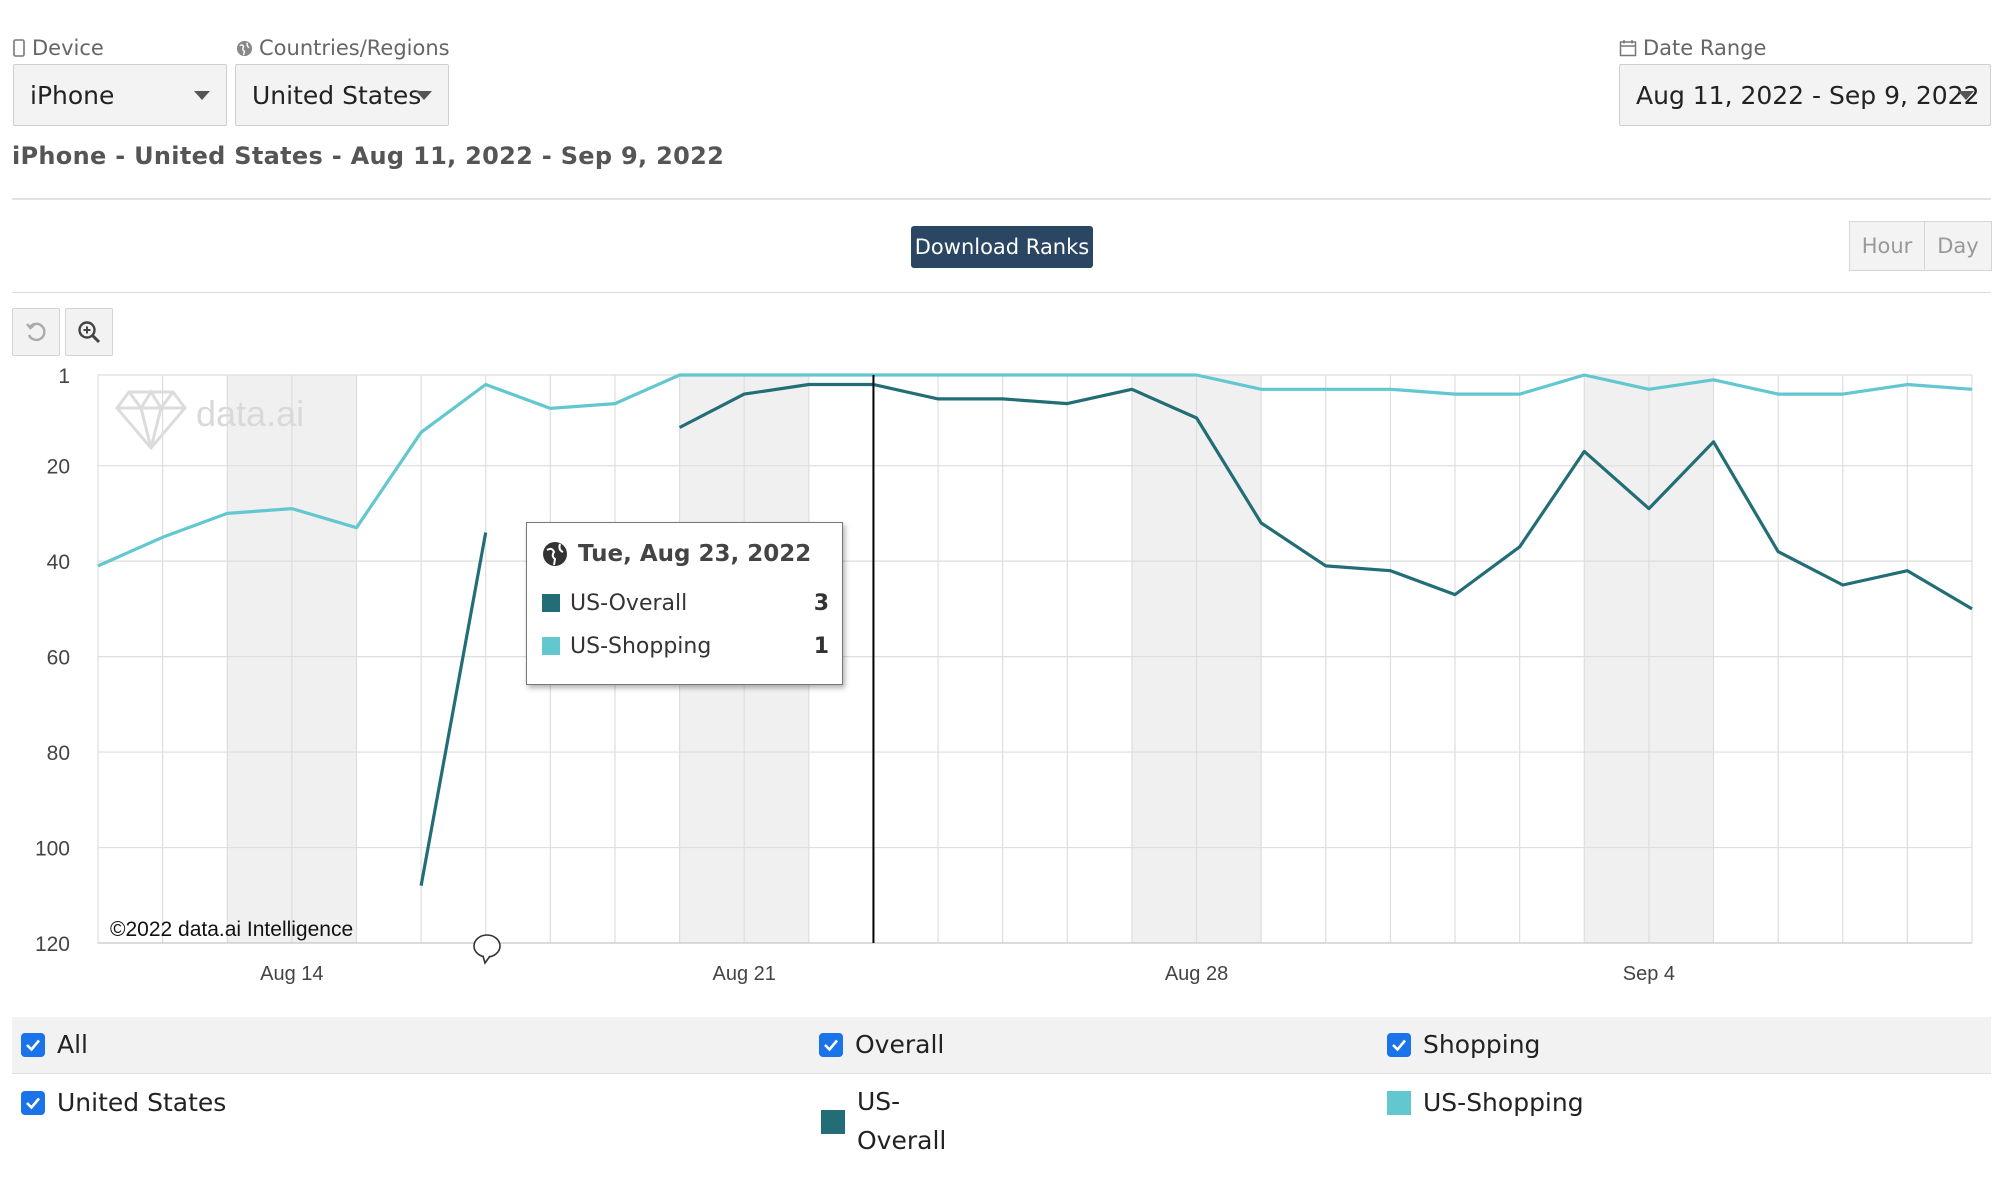 The width and height of the screenshot is (2002, 1178). I want to click on tooltip-series-name: US-Shopping, so click(641, 646).